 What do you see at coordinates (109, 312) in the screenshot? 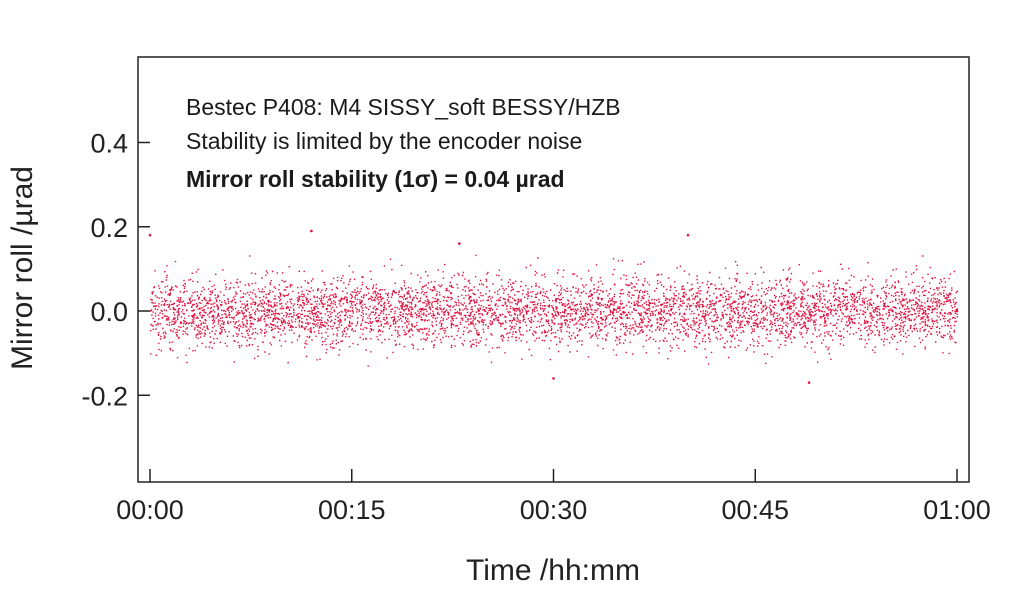
I see `y-tick-label: 0.0` at bounding box center [109, 312].